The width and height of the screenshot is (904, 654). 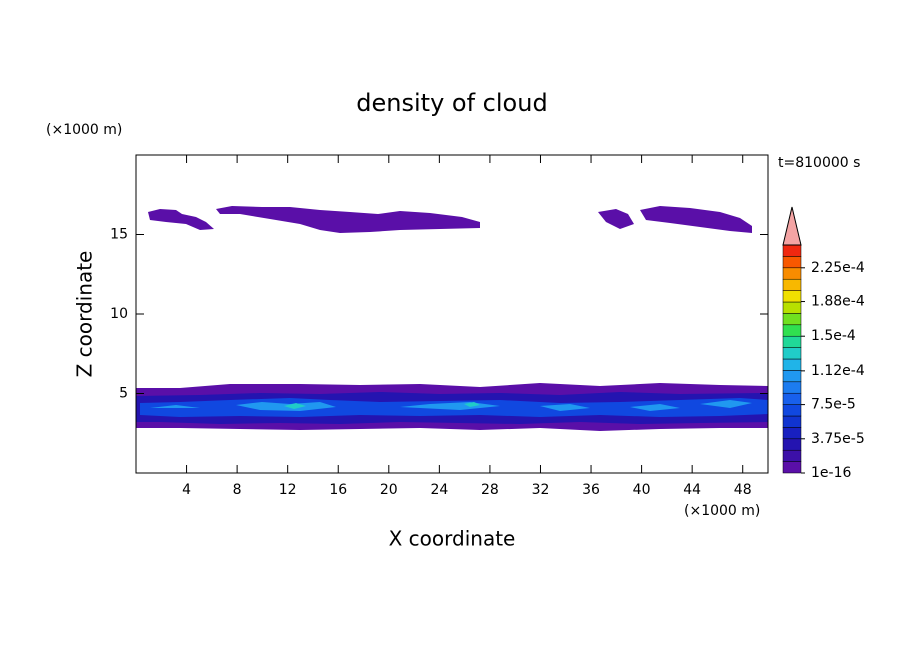 What do you see at coordinates (338, 490) in the screenshot?
I see `x-tick-label: 16` at bounding box center [338, 490].